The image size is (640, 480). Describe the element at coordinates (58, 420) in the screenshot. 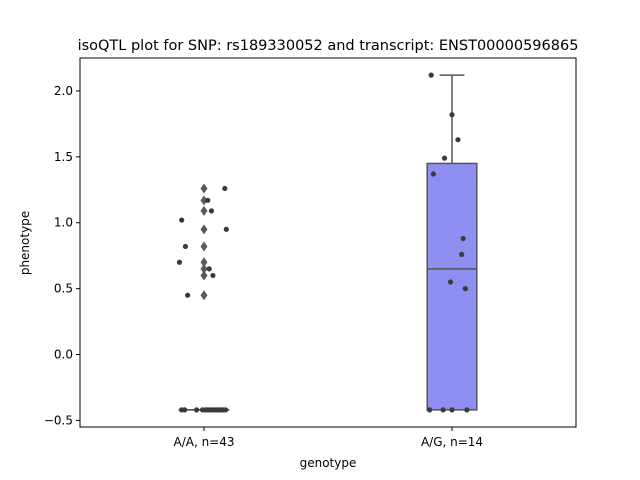

I see `y-tick-label: −0.5` at that location.